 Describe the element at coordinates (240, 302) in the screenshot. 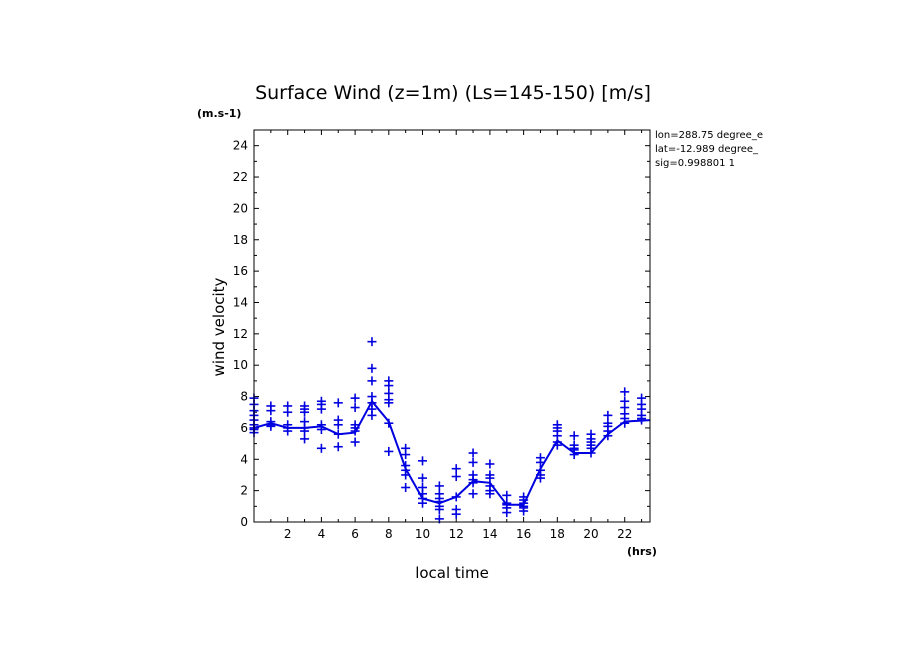

I see `y-tick-label: 14` at that location.